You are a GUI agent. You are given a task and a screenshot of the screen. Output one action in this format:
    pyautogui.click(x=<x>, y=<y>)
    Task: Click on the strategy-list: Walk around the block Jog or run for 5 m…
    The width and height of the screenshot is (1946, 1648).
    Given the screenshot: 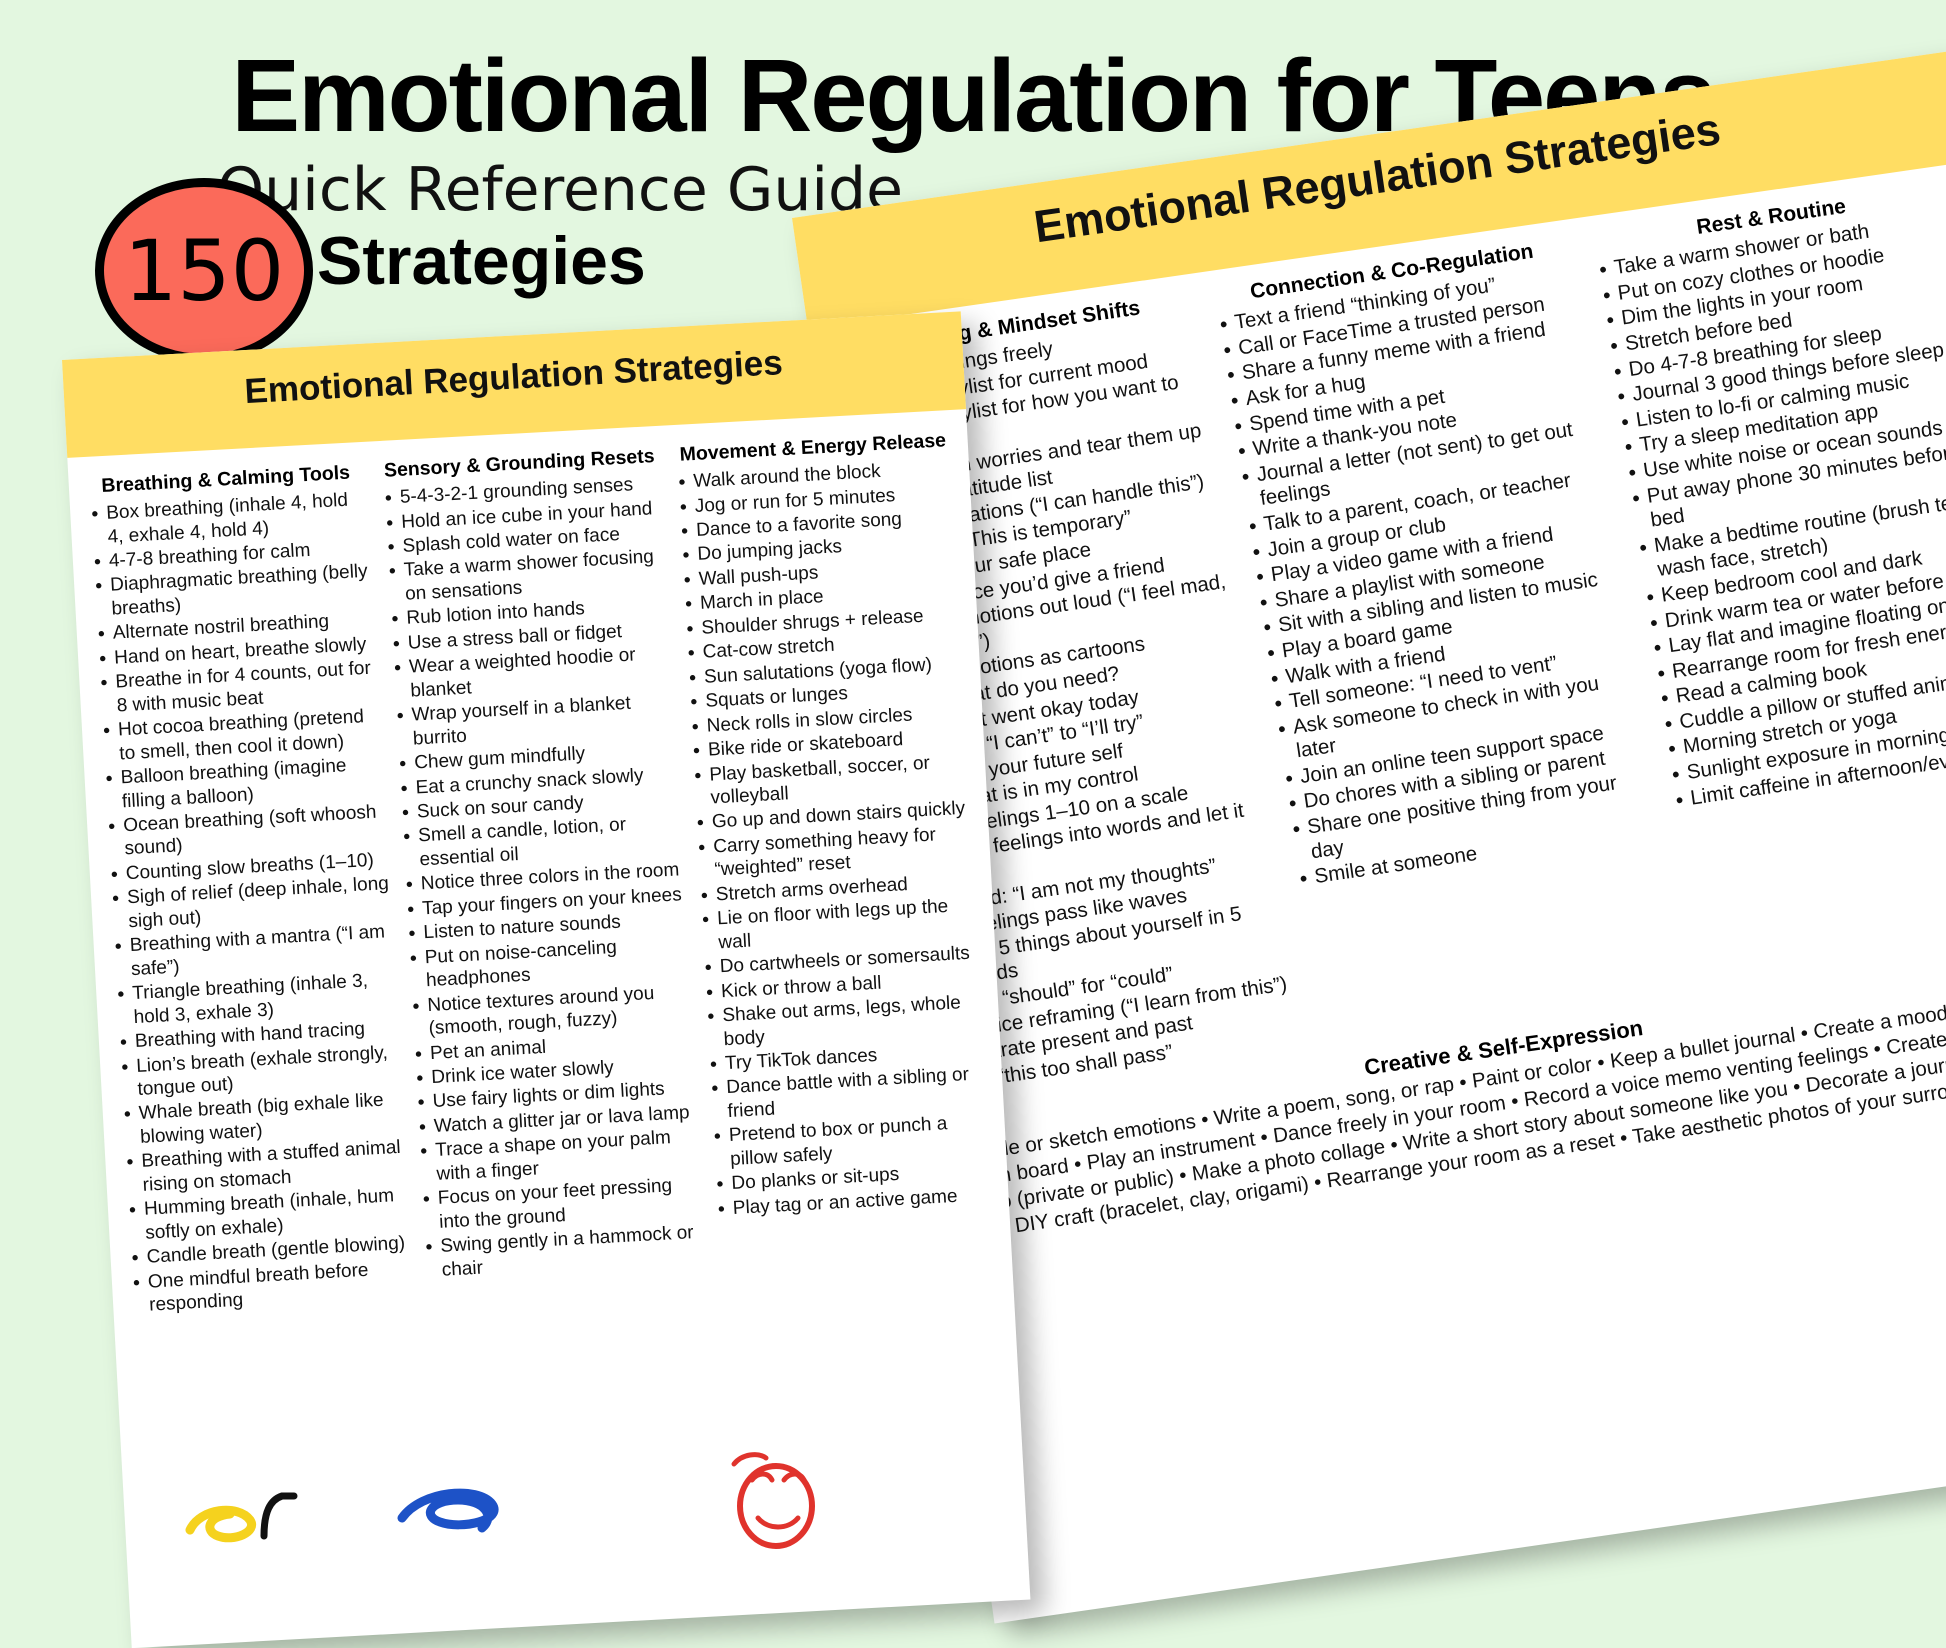 What is the action you would take?
    pyautogui.click(x=834, y=838)
    